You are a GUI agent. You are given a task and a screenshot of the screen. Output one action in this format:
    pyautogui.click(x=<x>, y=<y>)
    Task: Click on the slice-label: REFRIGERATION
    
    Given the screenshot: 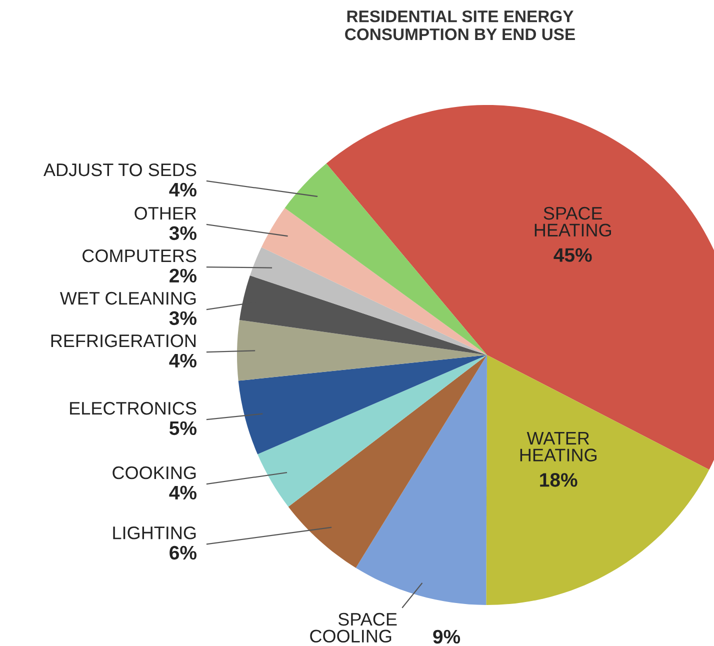 What is the action you would take?
    pyautogui.click(x=123, y=341)
    